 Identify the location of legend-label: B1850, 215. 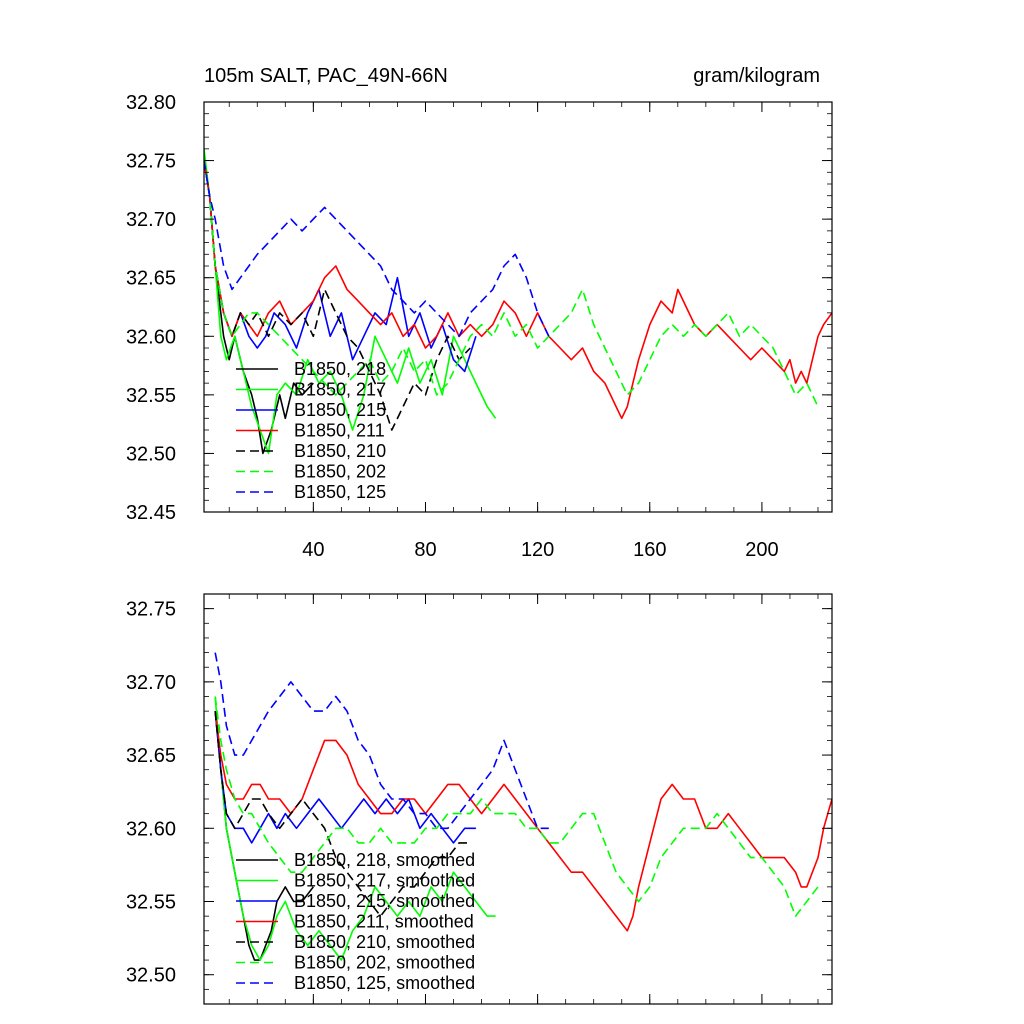
(340, 410).